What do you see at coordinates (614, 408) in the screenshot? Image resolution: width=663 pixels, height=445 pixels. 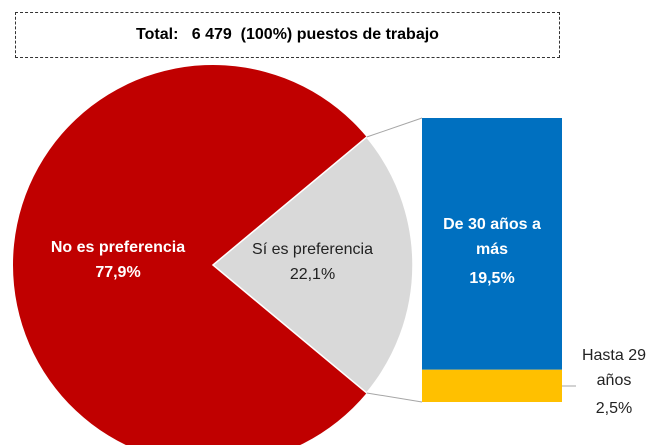 I see `bar-value-label: 2,5%` at bounding box center [614, 408].